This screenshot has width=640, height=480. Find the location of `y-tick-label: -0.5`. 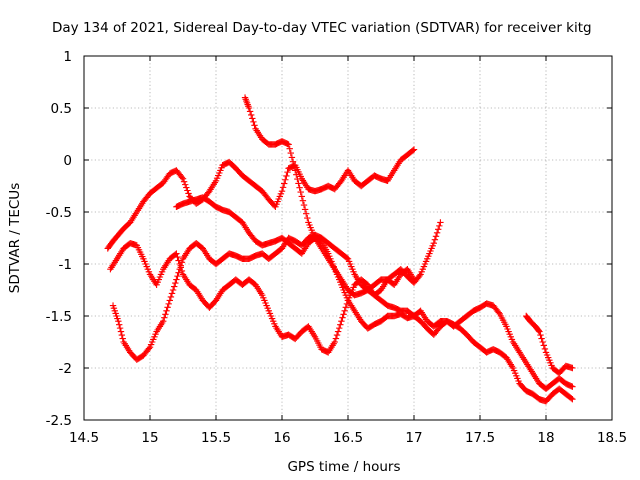

y-tick-label: -0.5 is located at coordinates (59, 213).